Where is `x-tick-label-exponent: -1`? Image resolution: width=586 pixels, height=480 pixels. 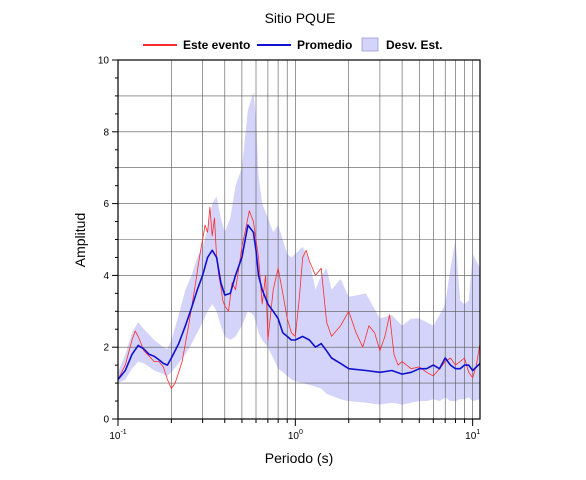 x-tick-label-exponent: -1 is located at coordinates (123, 432).